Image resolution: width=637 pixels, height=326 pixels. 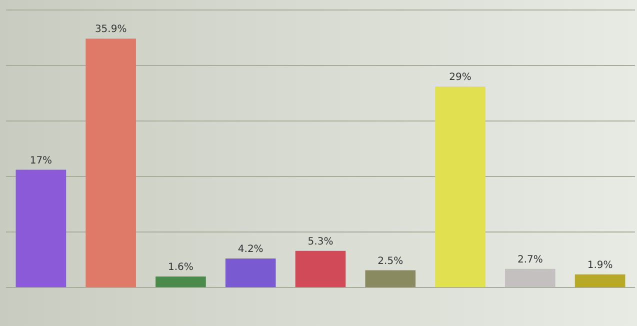 What do you see at coordinates (110, 30) in the screenshot?
I see `data-label: 35.9%` at bounding box center [110, 30].